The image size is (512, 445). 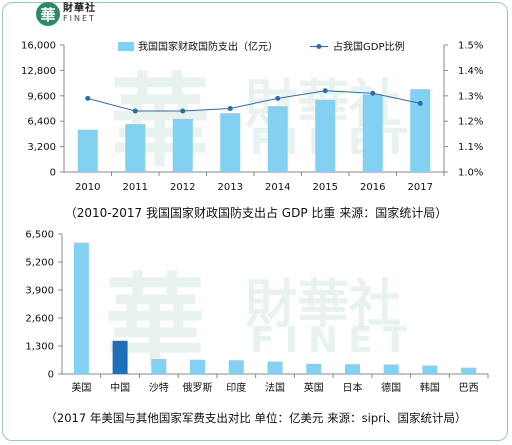 What do you see at coordinates (352, 387) in the screenshot?
I see `x-tick-label: 日本` at bounding box center [352, 387].